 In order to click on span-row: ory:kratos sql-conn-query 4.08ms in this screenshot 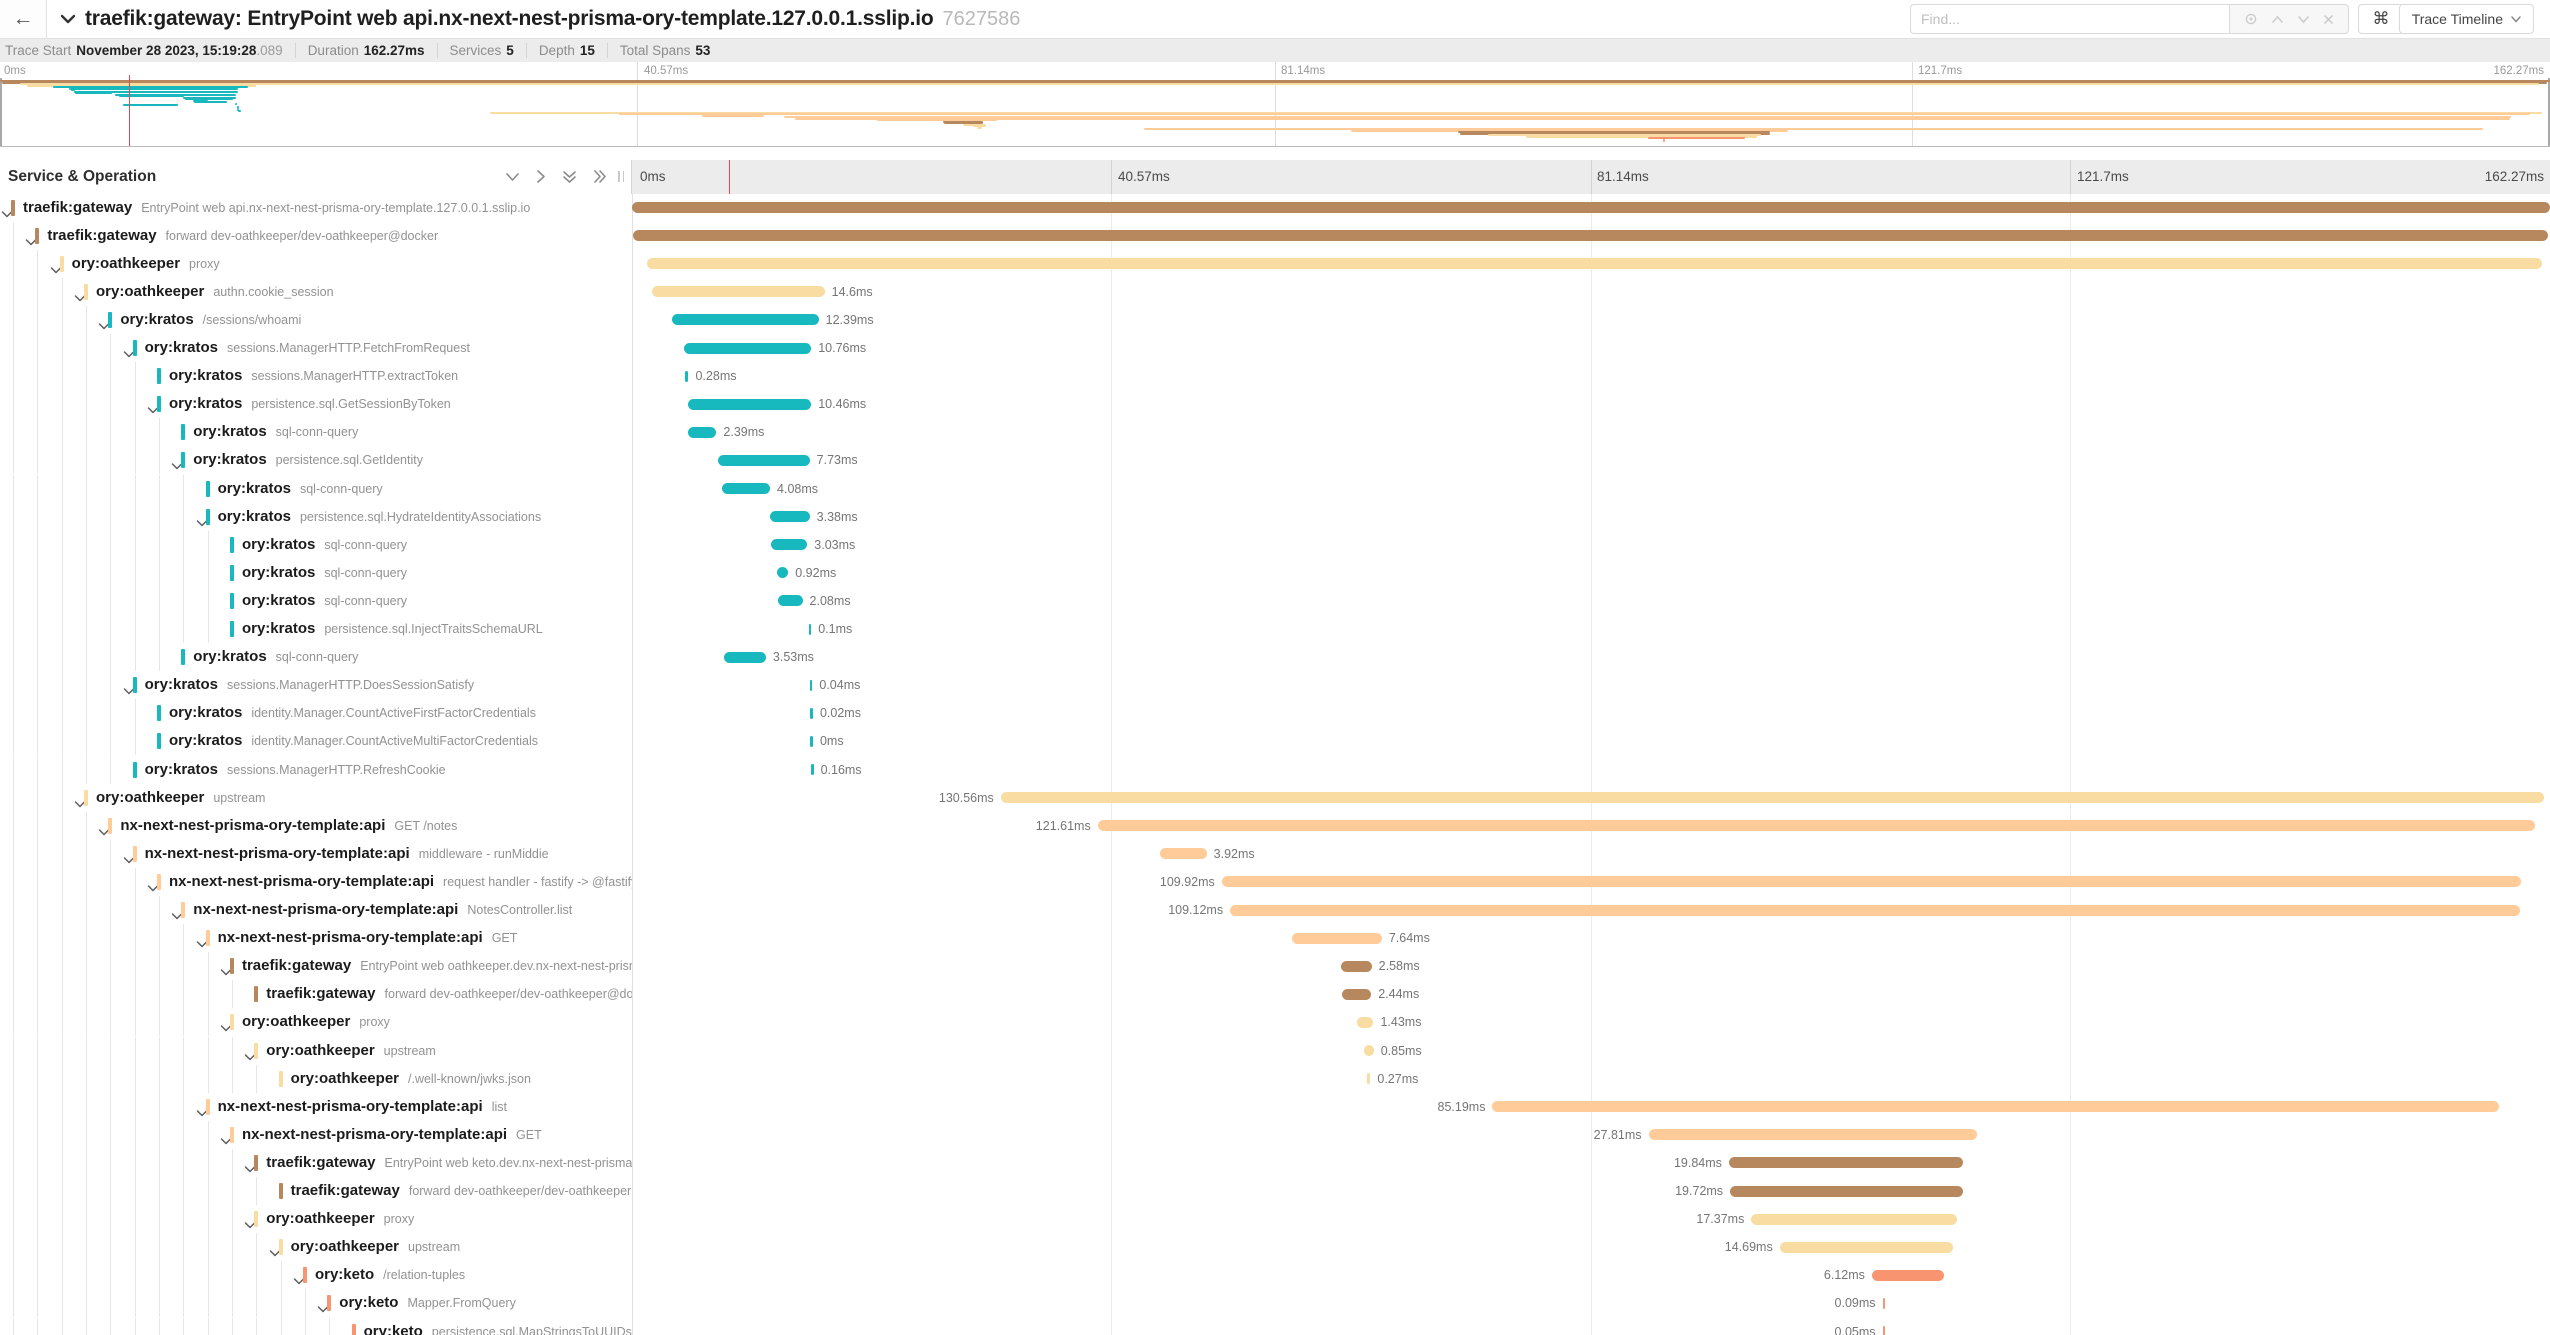, I will do `click(1275, 488)`.